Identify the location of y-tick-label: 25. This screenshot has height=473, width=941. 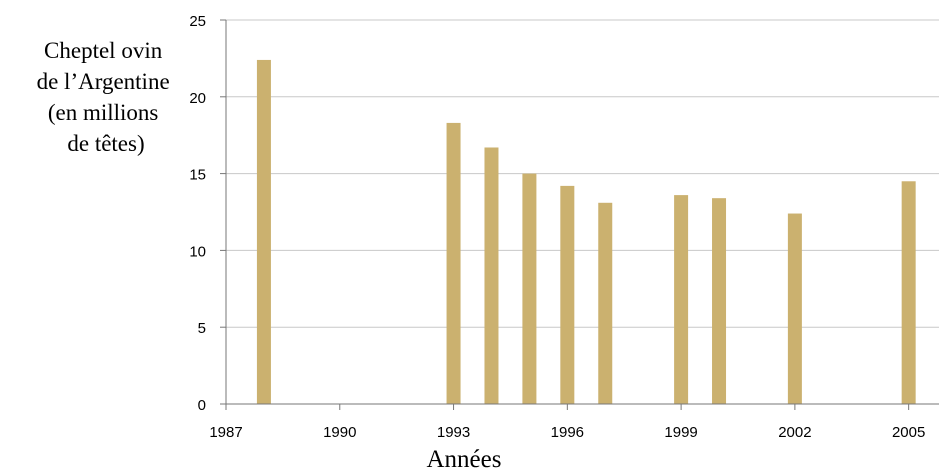
(197, 21).